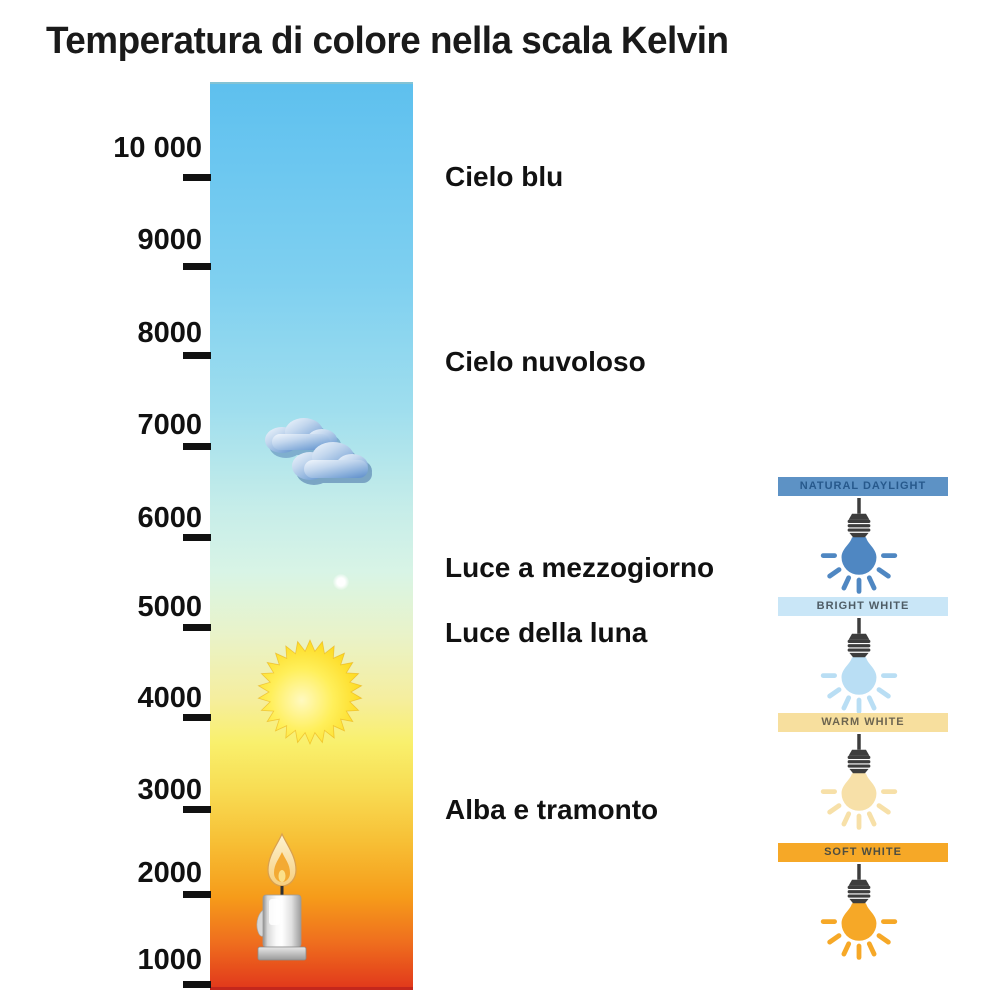  I want to click on scale-value-label: 8000, so click(169, 333).